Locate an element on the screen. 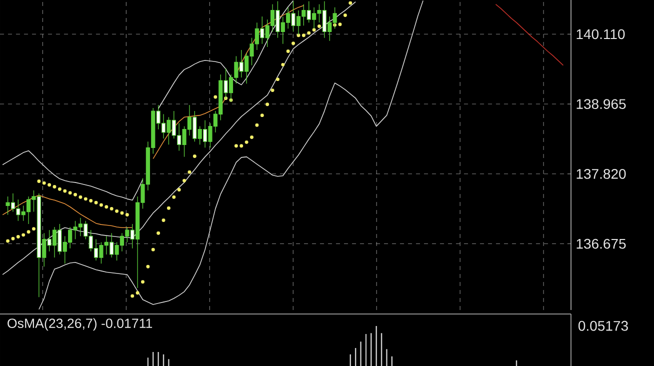 This screenshot has width=654, height=366. y-tick-label: 137.820 is located at coordinates (601, 173).